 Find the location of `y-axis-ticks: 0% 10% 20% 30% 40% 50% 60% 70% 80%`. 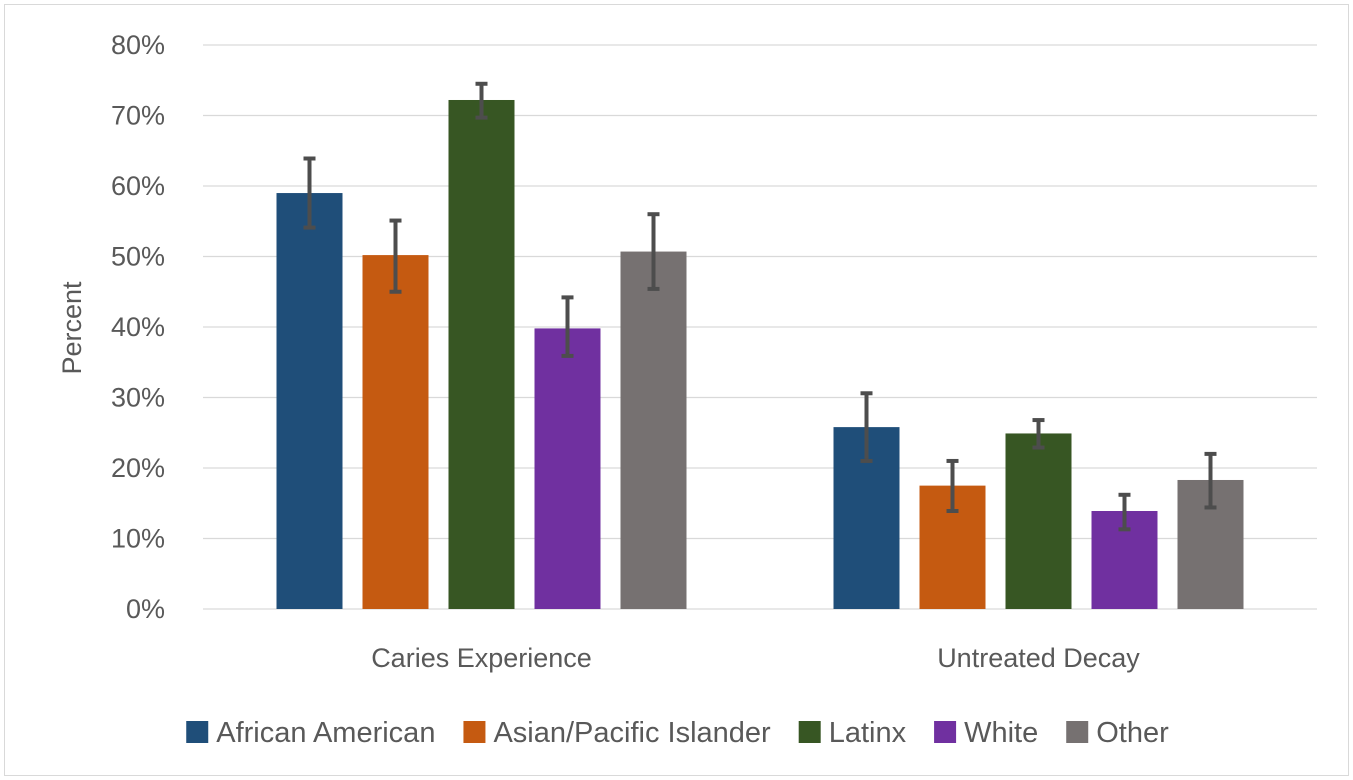

y-axis-ticks: 0% 10% 20% 30% 40% 50% 60% 70% 80% is located at coordinates (138, 327).